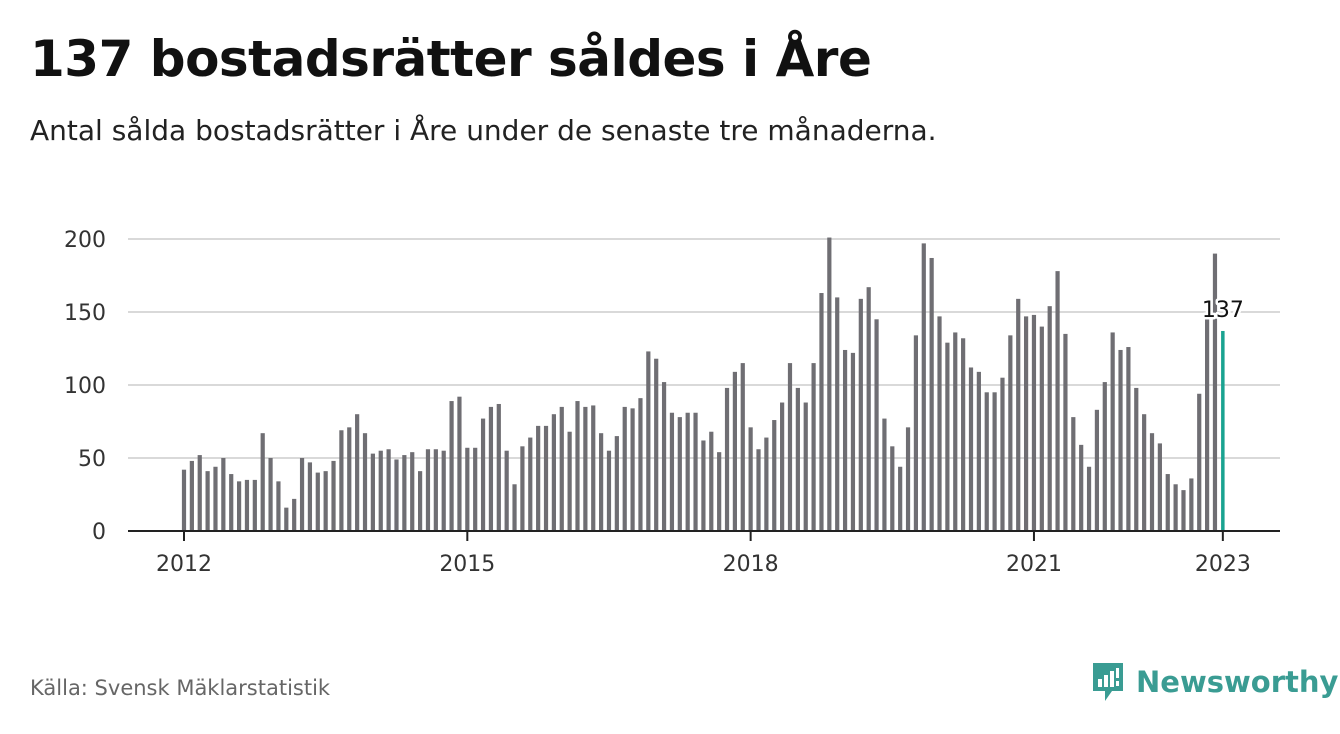 Image resolution: width=1340 pixels, height=734 pixels. I want to click on source-note: Källa: Svensk Mäklarstatistik, so click(180, 688).